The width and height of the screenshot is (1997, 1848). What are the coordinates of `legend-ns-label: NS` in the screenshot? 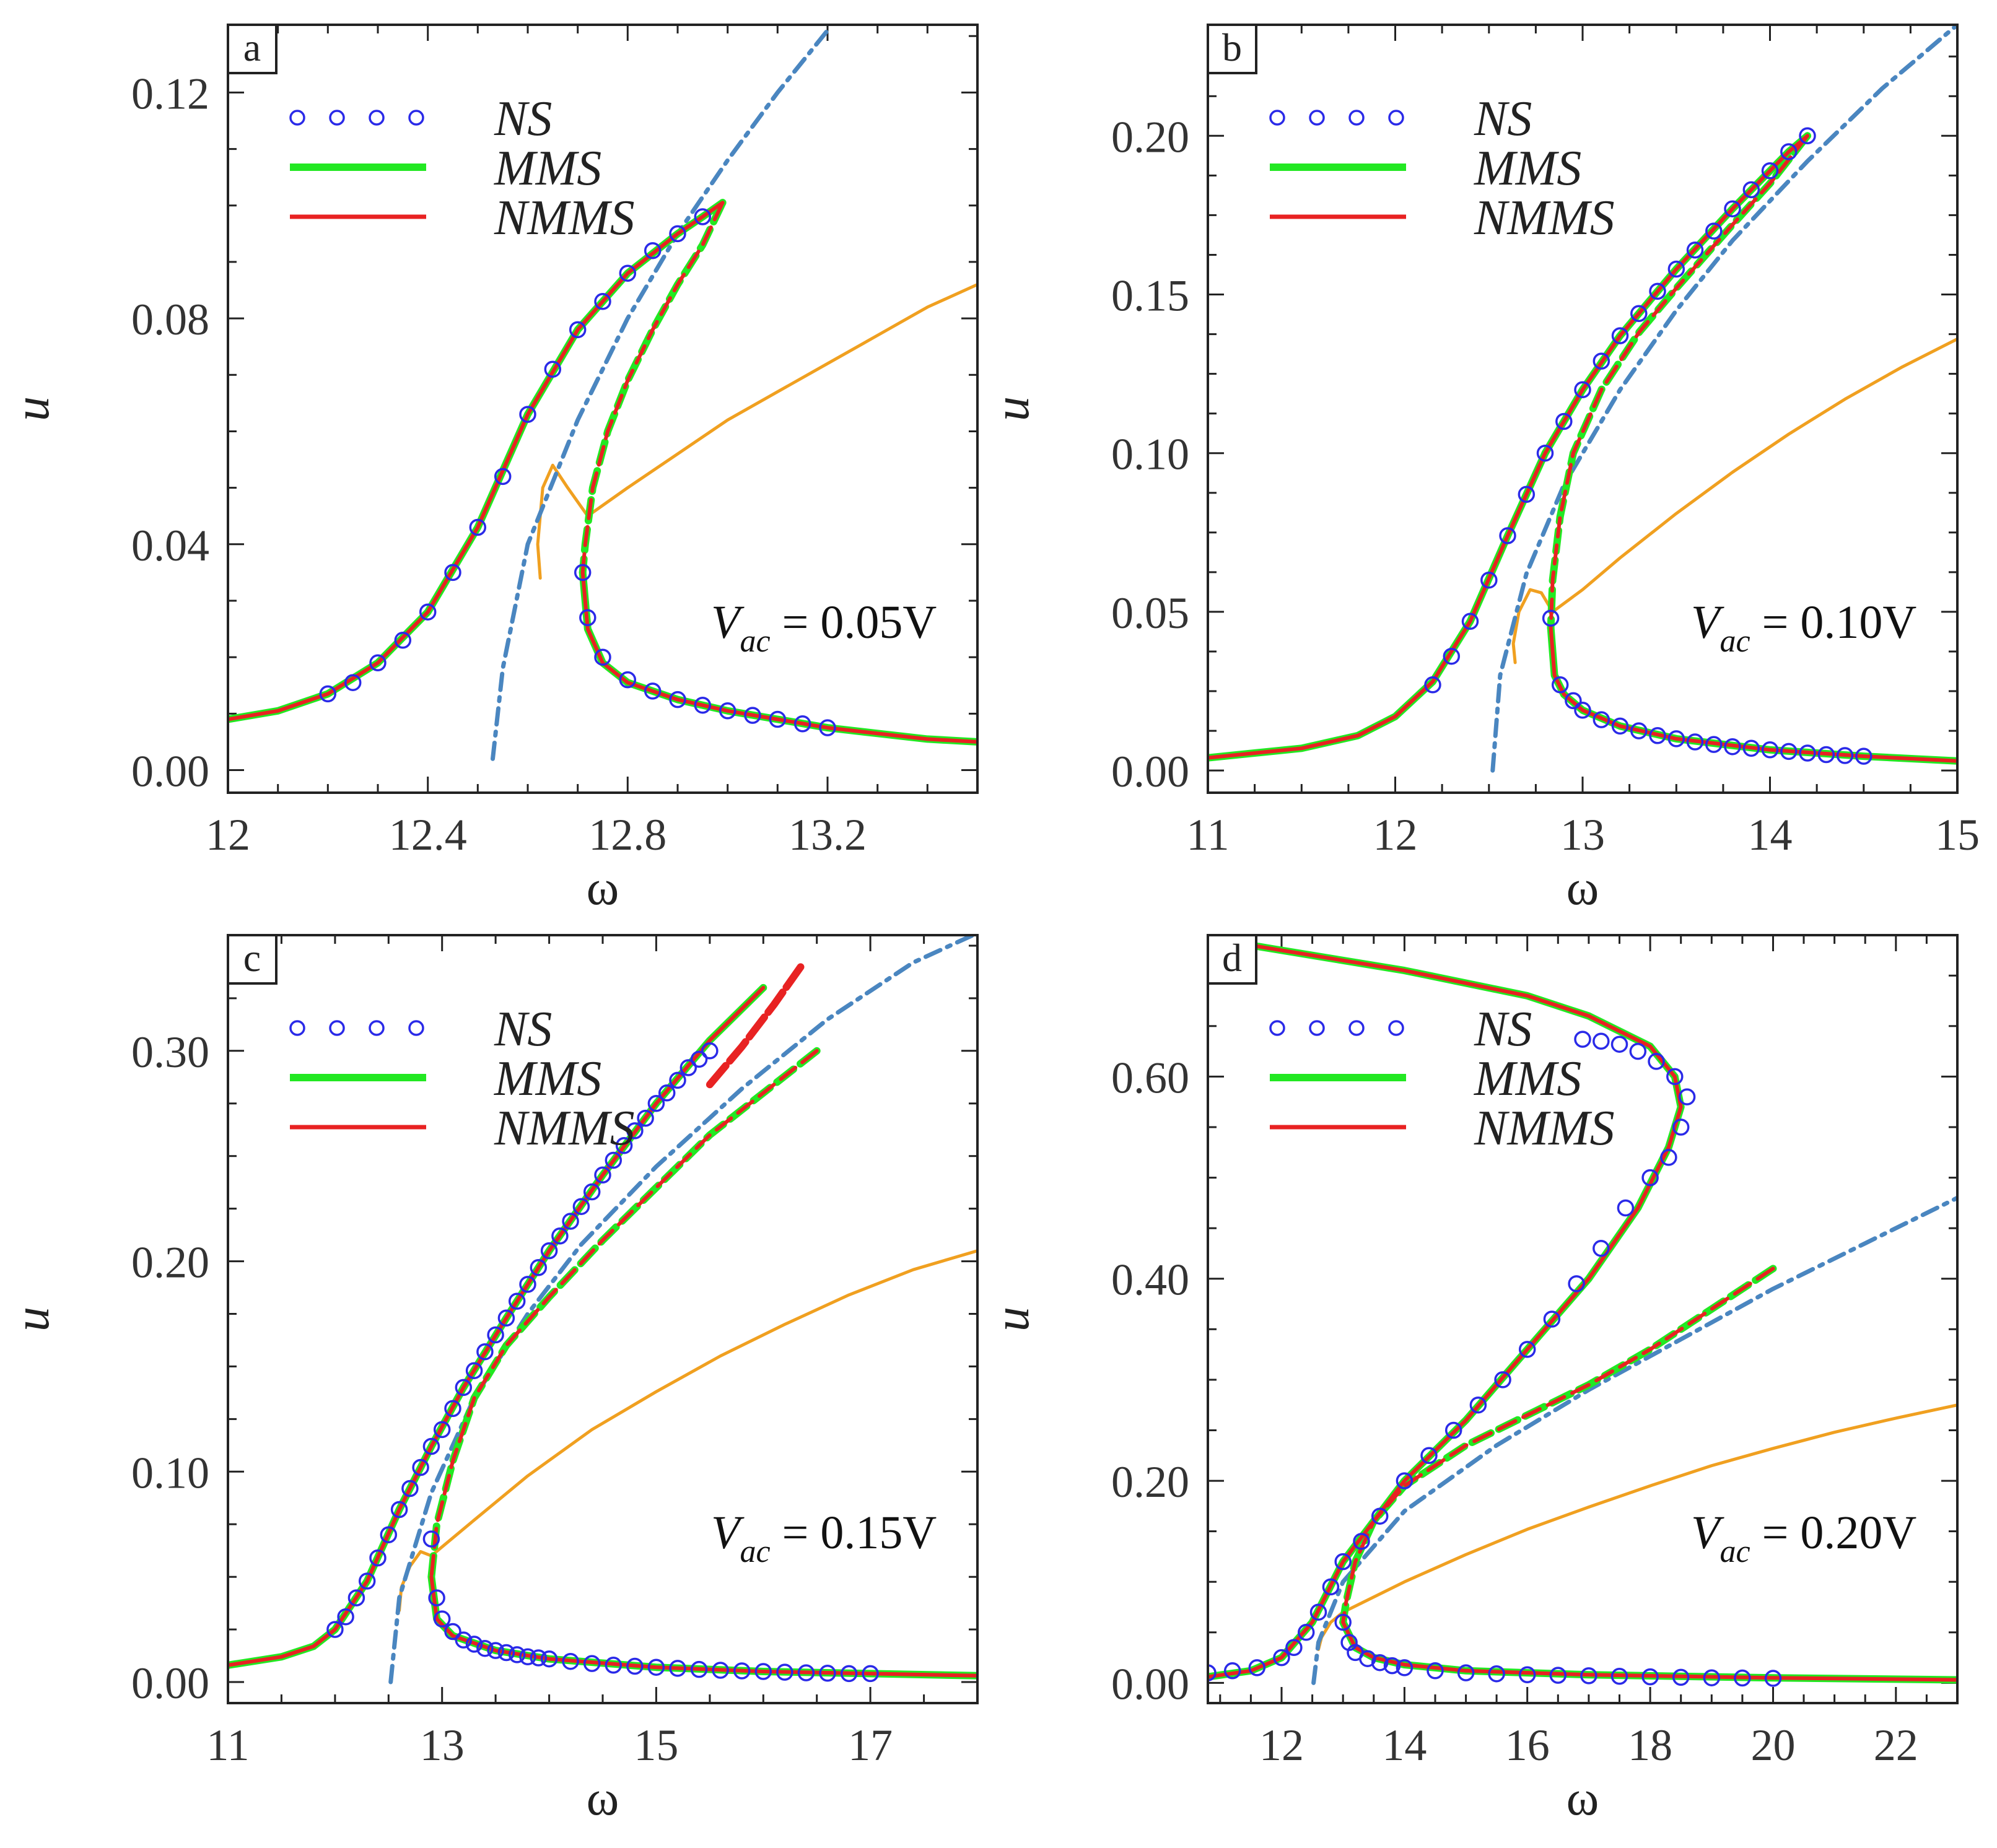 It's located at (523, 1029).